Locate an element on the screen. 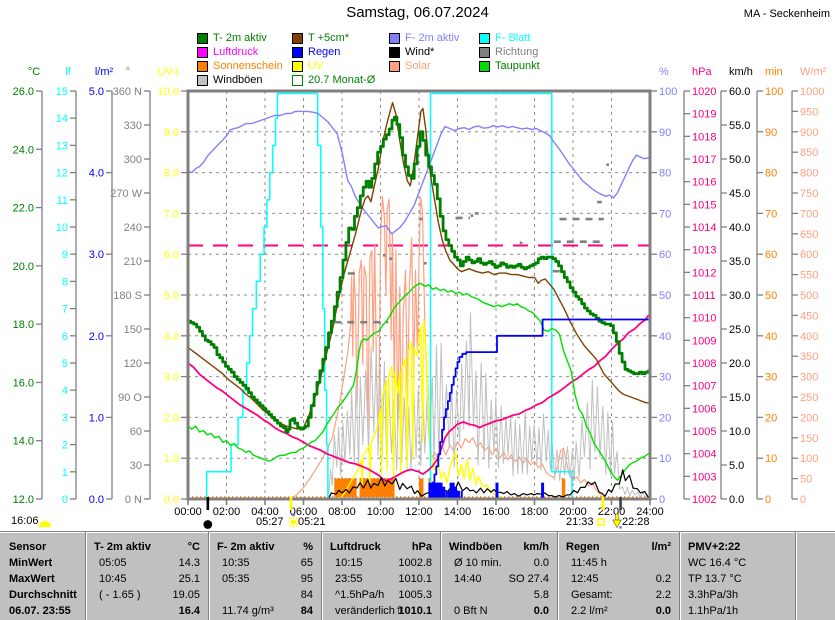  axis-value-lf: 15 is located at coordinates (62, 92).